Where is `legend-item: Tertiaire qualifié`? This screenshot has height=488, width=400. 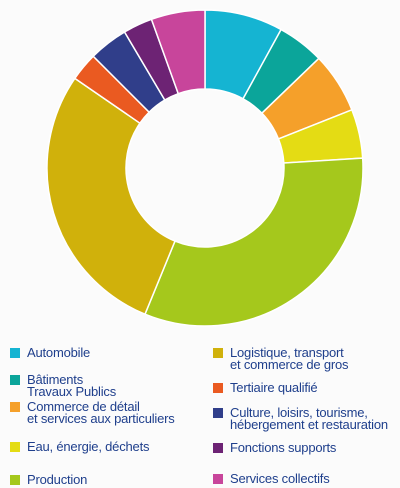
legend-item: Tertiaire qualifié is located at coordinates (265, 387).